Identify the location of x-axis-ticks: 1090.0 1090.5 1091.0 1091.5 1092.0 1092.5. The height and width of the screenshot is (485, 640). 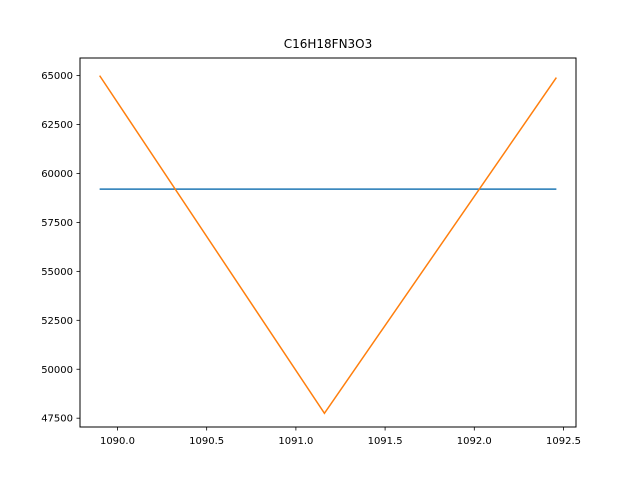
(340, 437).